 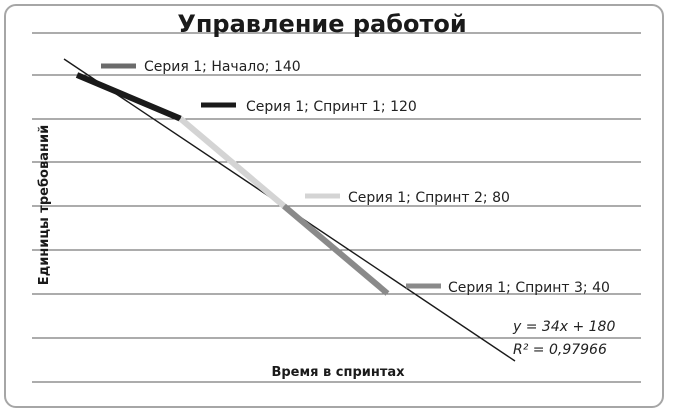 What do you see at coordinates (44, 205) in the screenshot?
I see `y-axis-title: Единицы требований` at bounding box center [44, 205].